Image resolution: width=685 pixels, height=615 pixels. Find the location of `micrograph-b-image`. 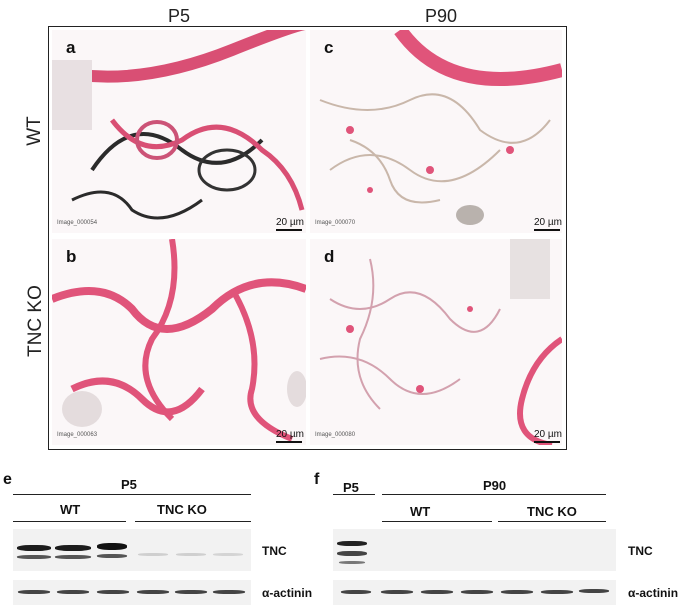

micrograph-b-image is located at coordinates (179, 340).